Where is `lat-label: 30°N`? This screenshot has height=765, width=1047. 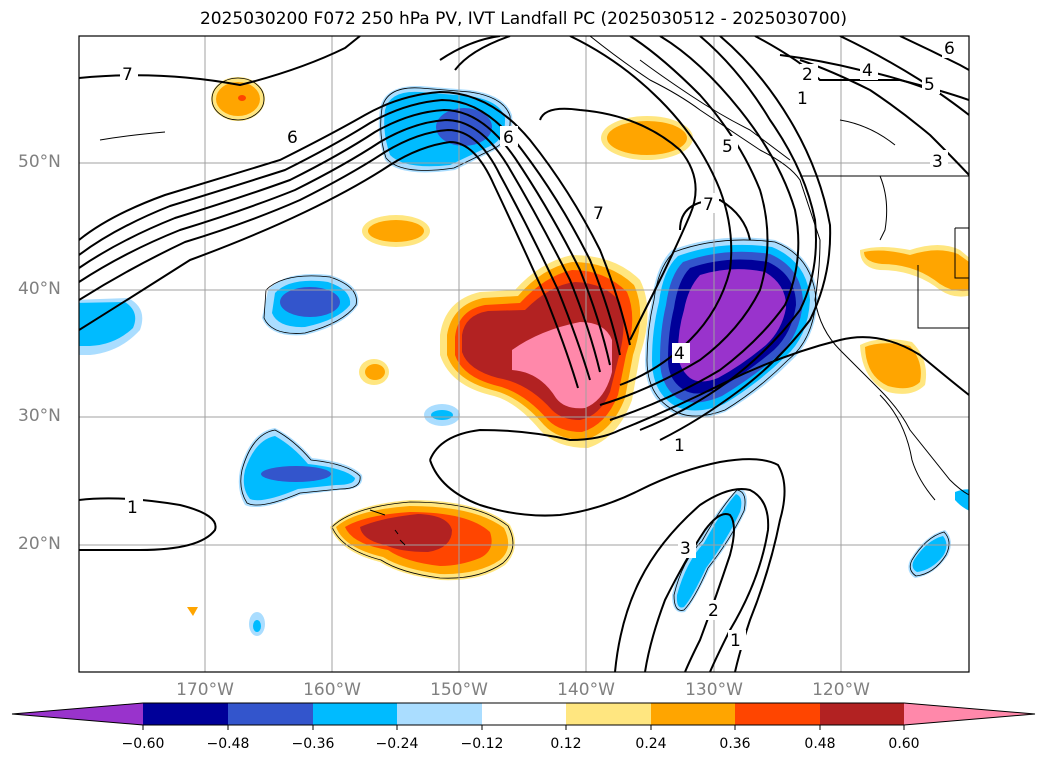 lat-label: 30°N is located at coordinates (39, 416).